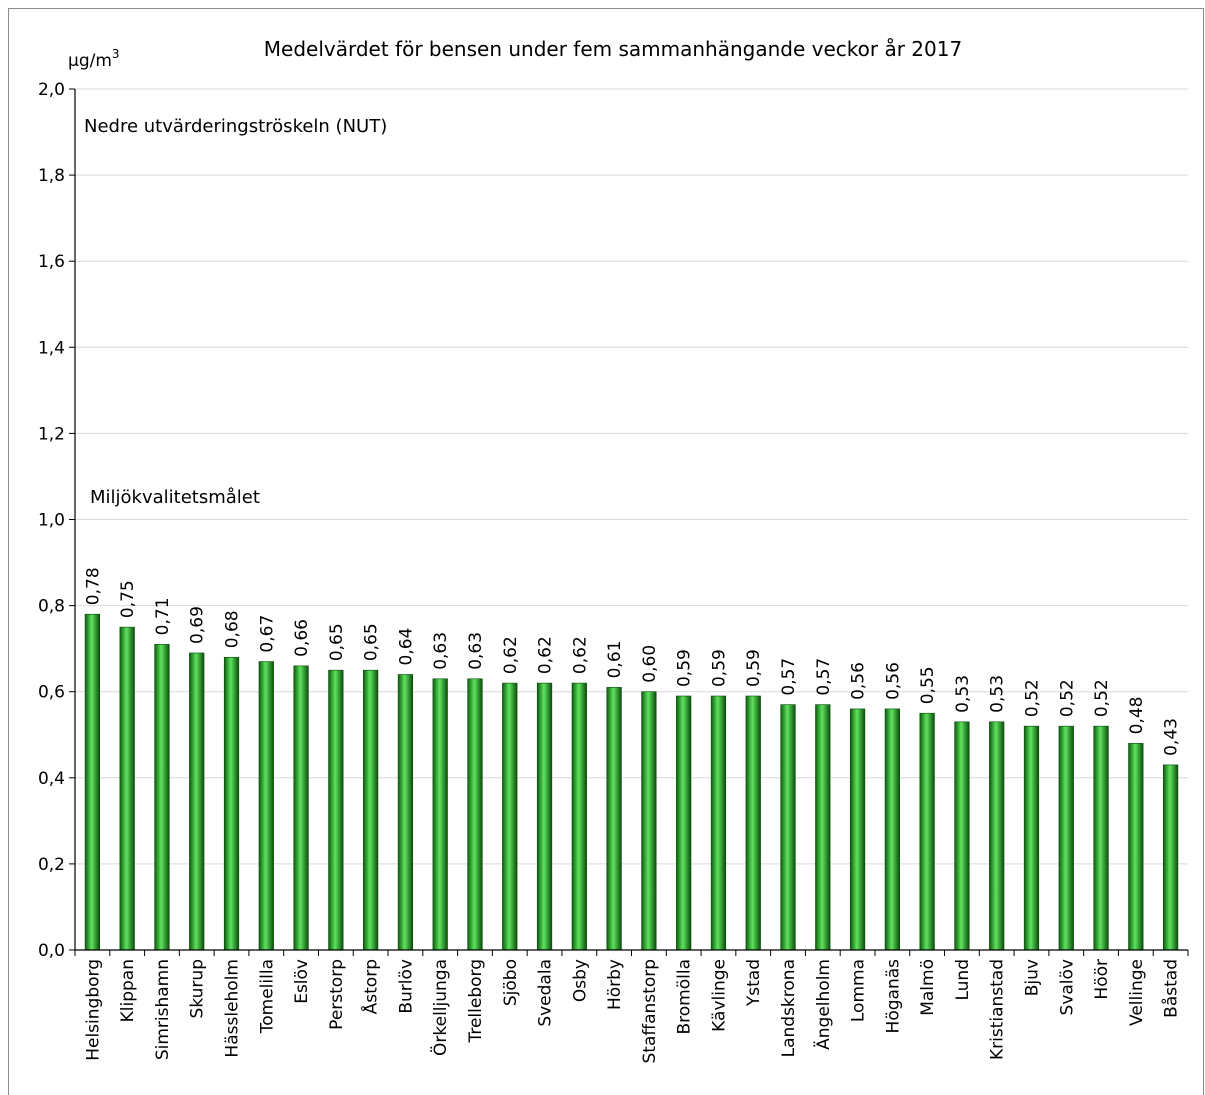 This screenshot has width=1205, height=1095. What do you see at coordinates (51, 521) in the screenshot?
I see `y-tick-label: 1,0` at bounding box center [51, 521].